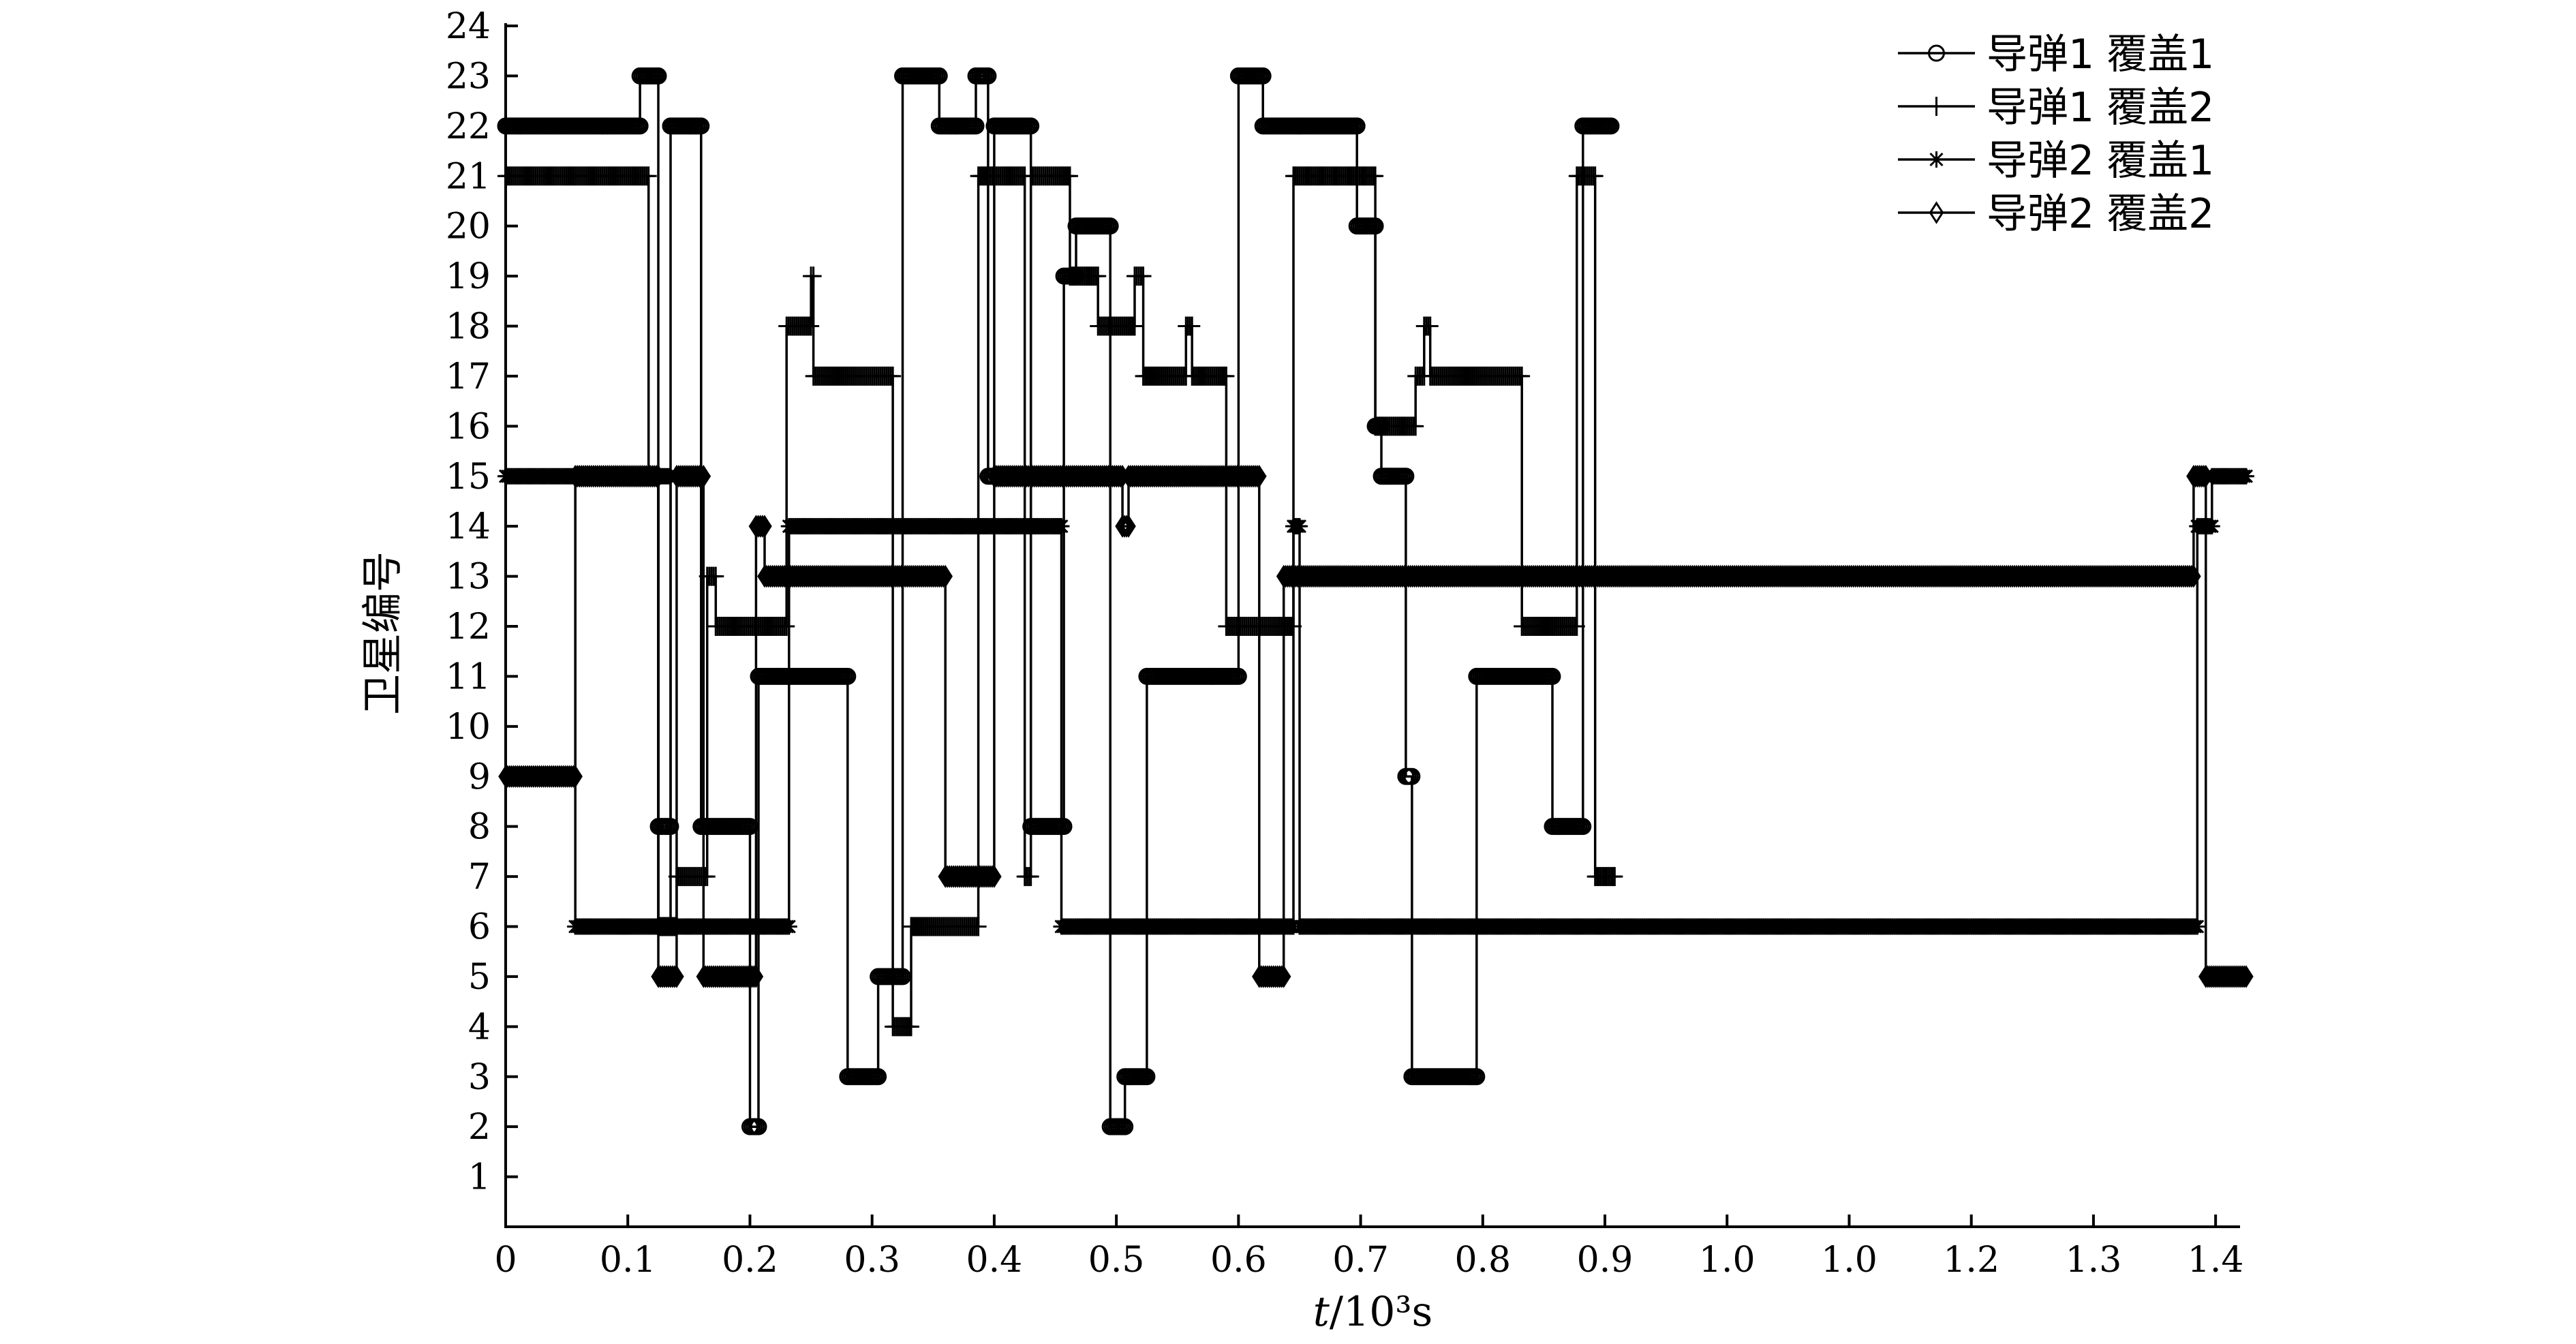 The height and width of the screenshot is (1344, 2576). What do you see at coordinates (468, 526) in the screenshot?
I see `y-tick-label: 14` at bounding box center [468, 526].